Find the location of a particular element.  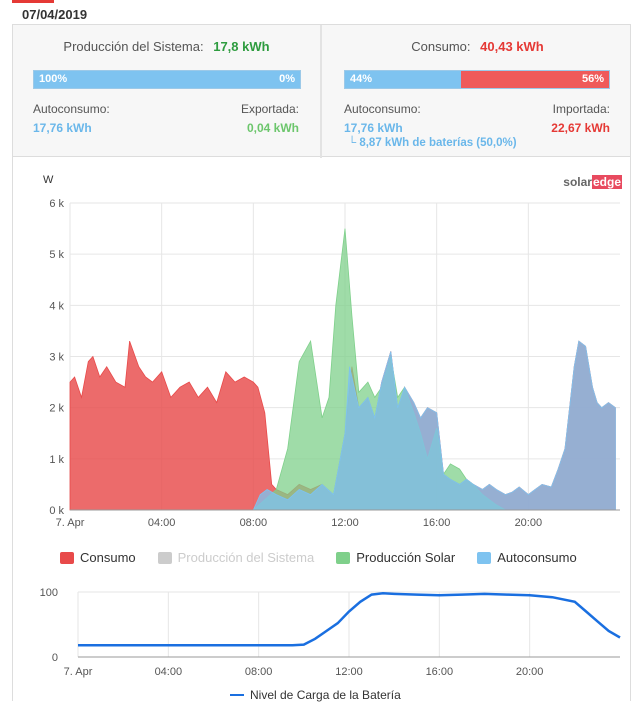

y-tick-label: 4 k is located at coordinates (56, 306).